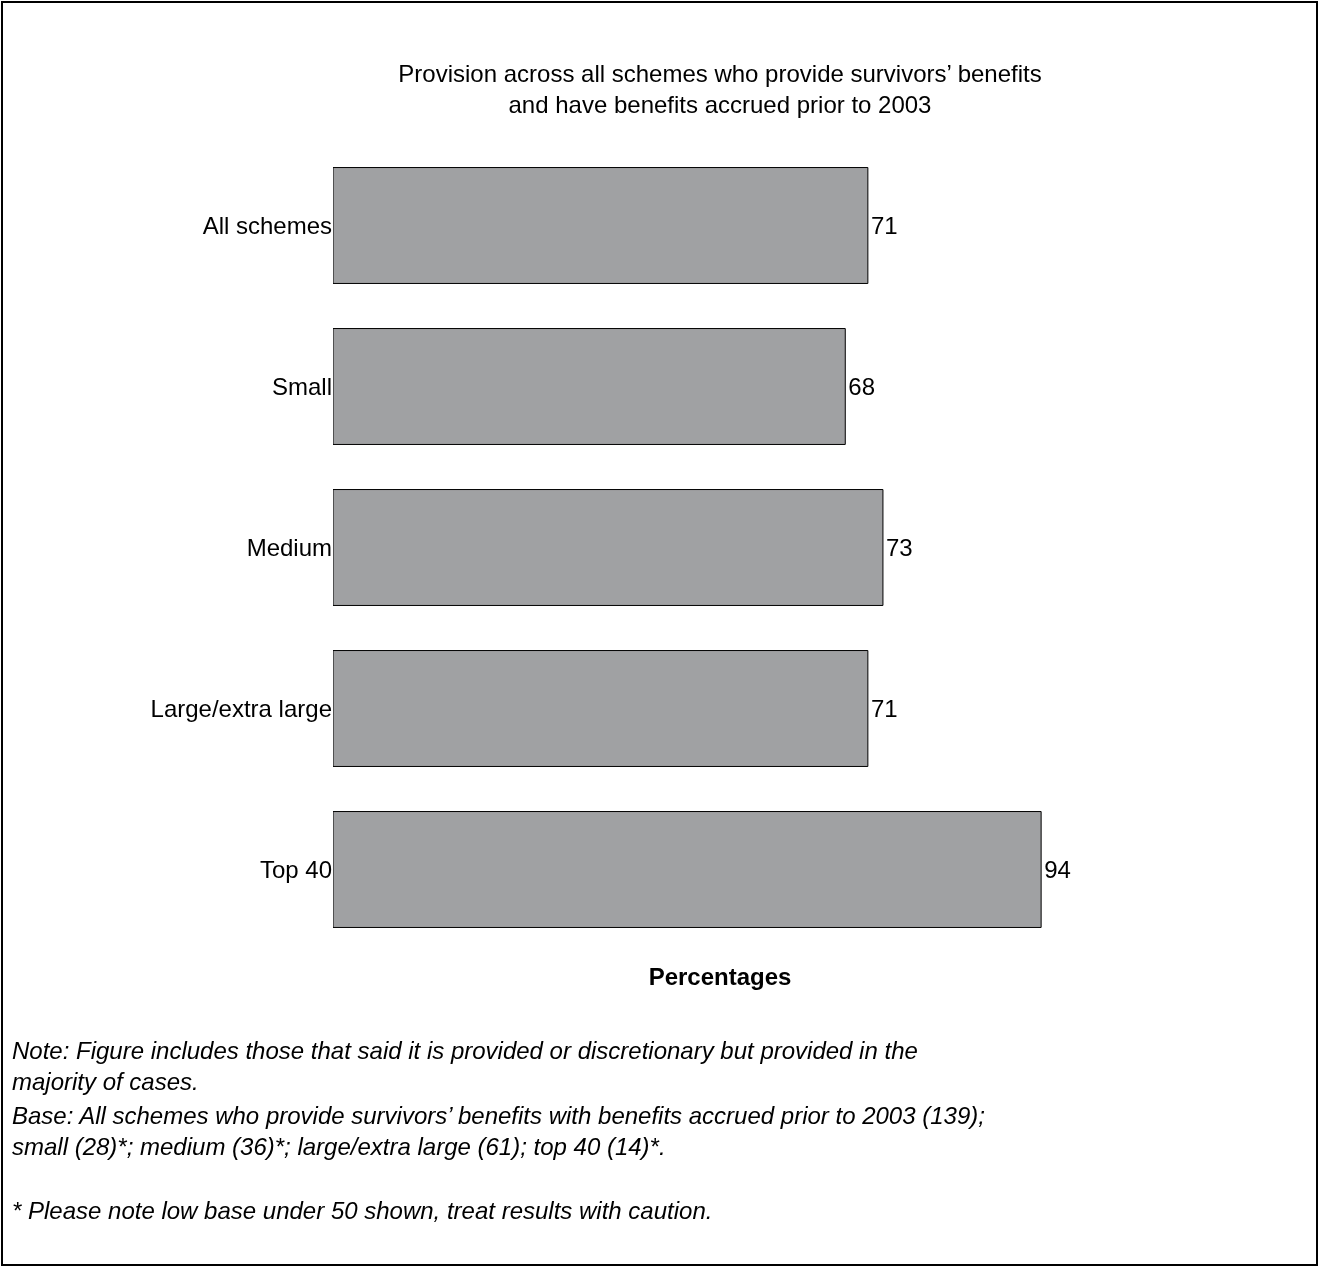  I want to click on data-label: 68, so click(861, 386).